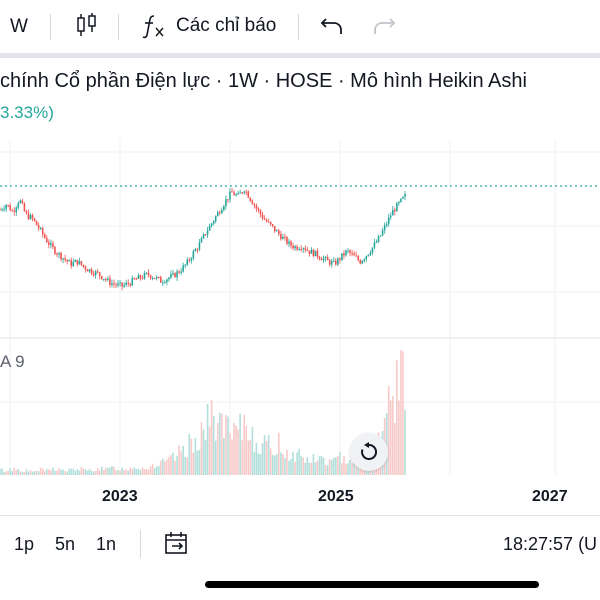 The image size is (600, 600). Describe the element at coordinates (24, 544) in the screenshot. I see `range-button-1p: 1p` at that location.